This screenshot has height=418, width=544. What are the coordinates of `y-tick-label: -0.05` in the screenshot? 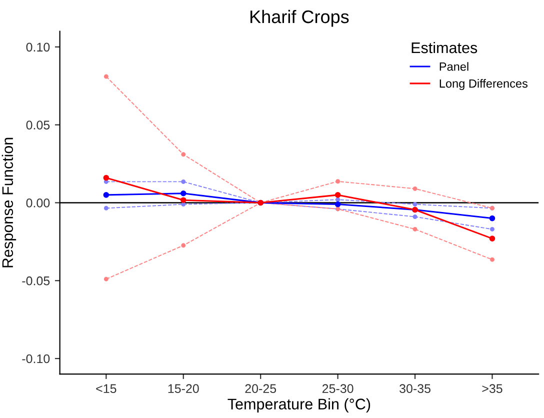 It's located at (36, 281).